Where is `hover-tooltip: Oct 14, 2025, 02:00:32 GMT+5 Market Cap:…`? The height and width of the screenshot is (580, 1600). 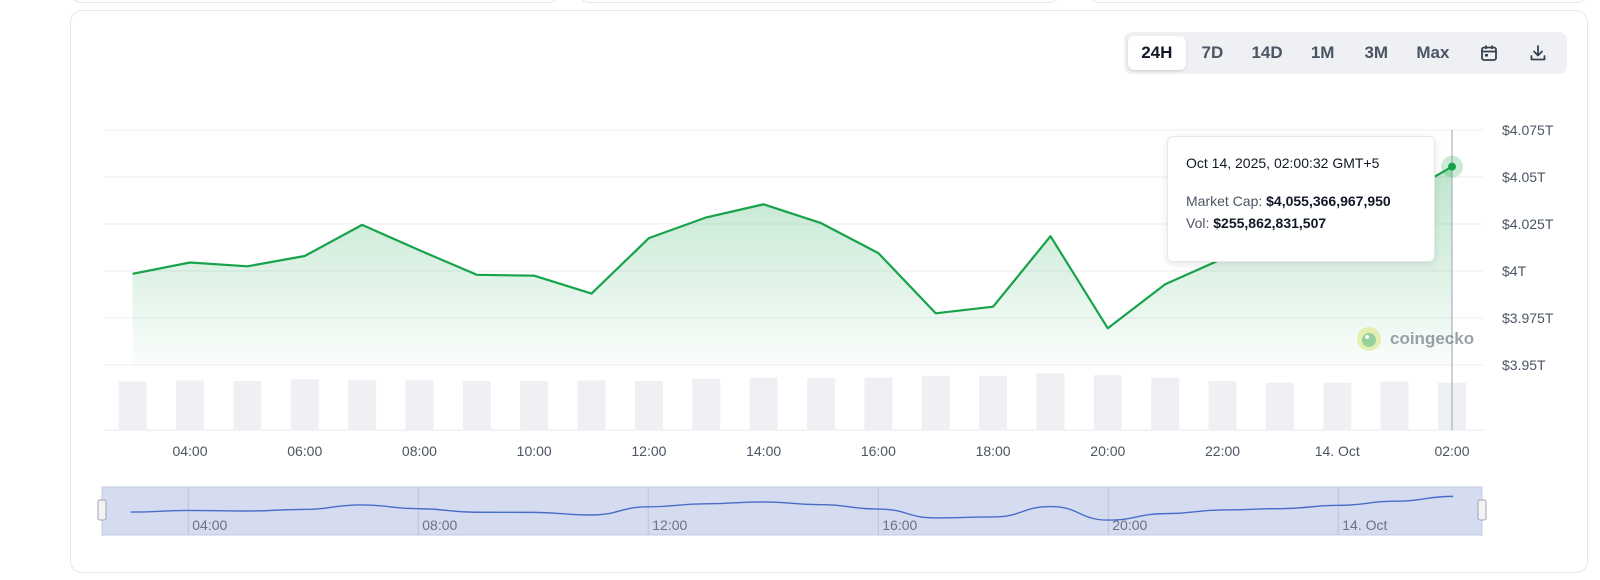
hover-tooltip: Oct 14, 2025, 02:00:32 GMT+5 Market Cap:… is located at coordinates (1301, 199).